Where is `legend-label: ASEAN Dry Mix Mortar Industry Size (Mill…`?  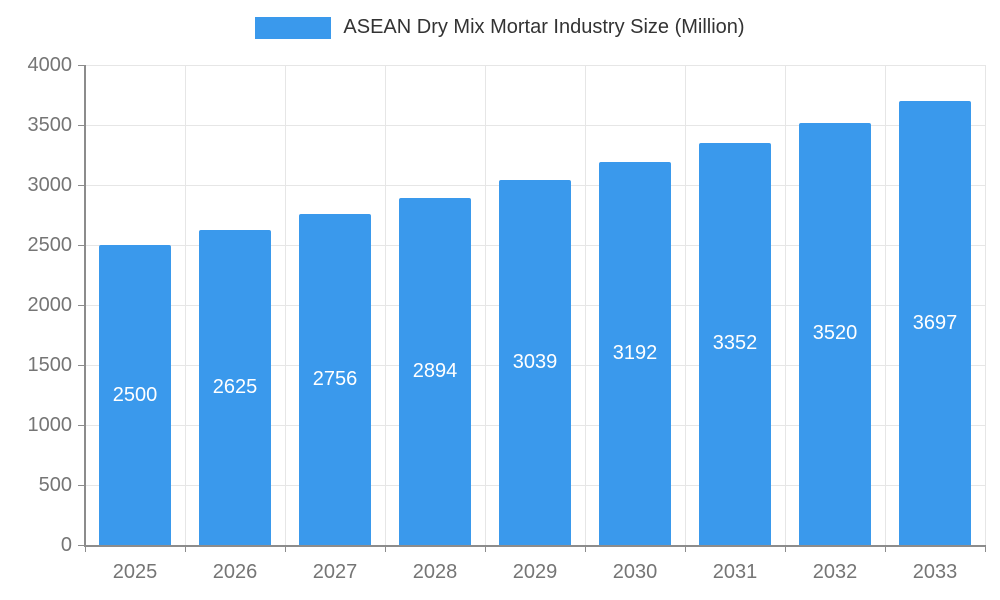 legend-label: ASEAN Dry Mix Mortar Industry Size (Mill… is located at coordinates (544, 27).